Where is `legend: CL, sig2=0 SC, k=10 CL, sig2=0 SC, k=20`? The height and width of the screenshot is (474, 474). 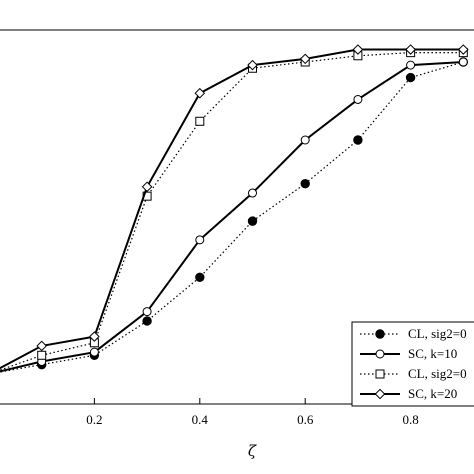
legend: CL, sig2=0 SC, k=10 CL, sig2=0 SC, k=20 is located at coordinates (412, 364).